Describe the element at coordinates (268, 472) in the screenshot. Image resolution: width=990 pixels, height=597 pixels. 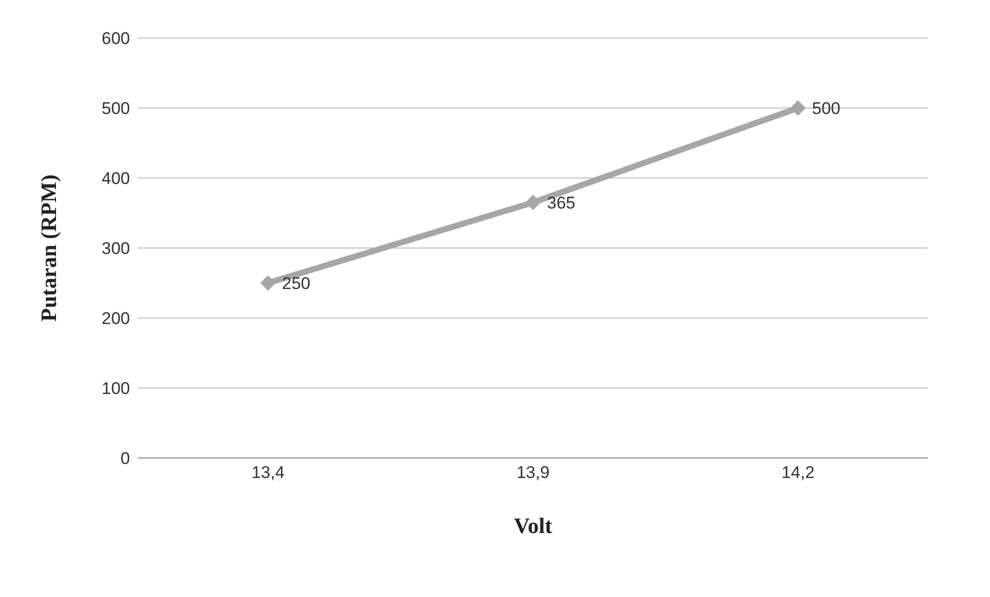
I see `x-tick-label: 13,4` at that location.